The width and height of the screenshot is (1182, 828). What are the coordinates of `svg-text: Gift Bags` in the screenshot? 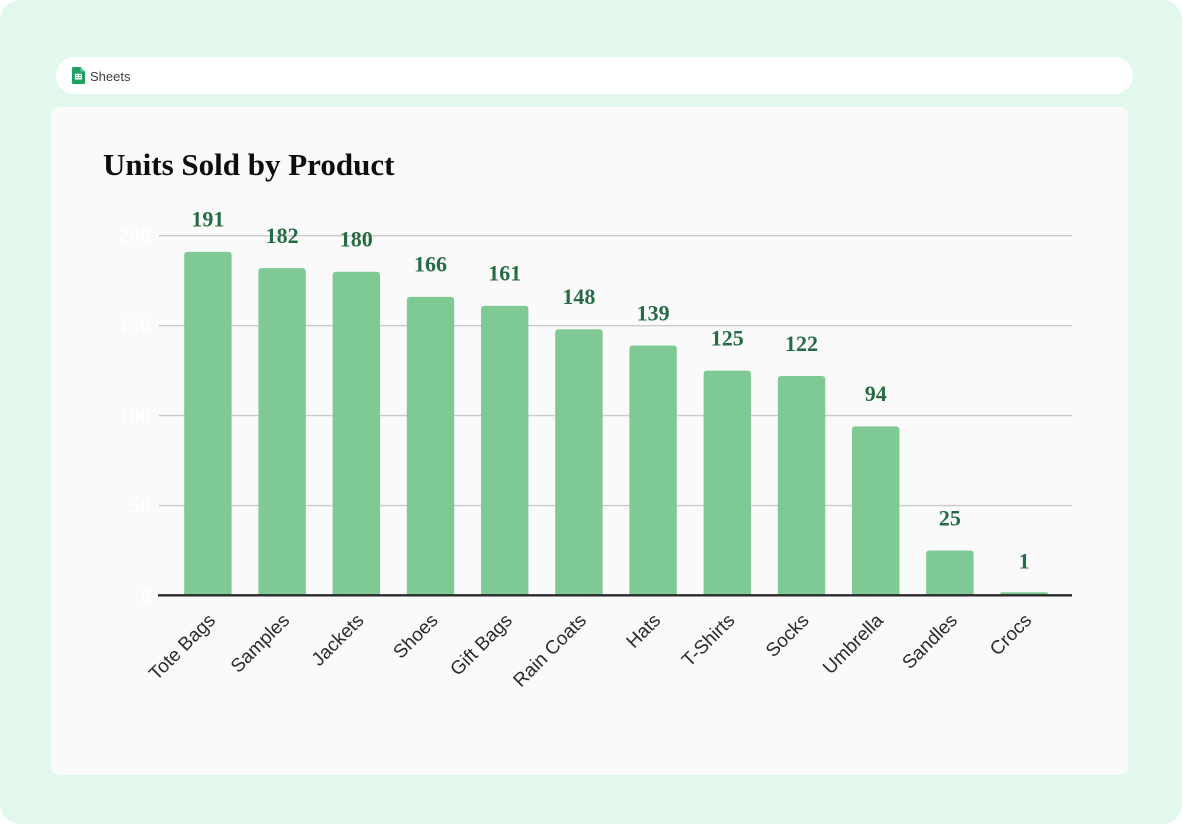 It's located at (482, 645).